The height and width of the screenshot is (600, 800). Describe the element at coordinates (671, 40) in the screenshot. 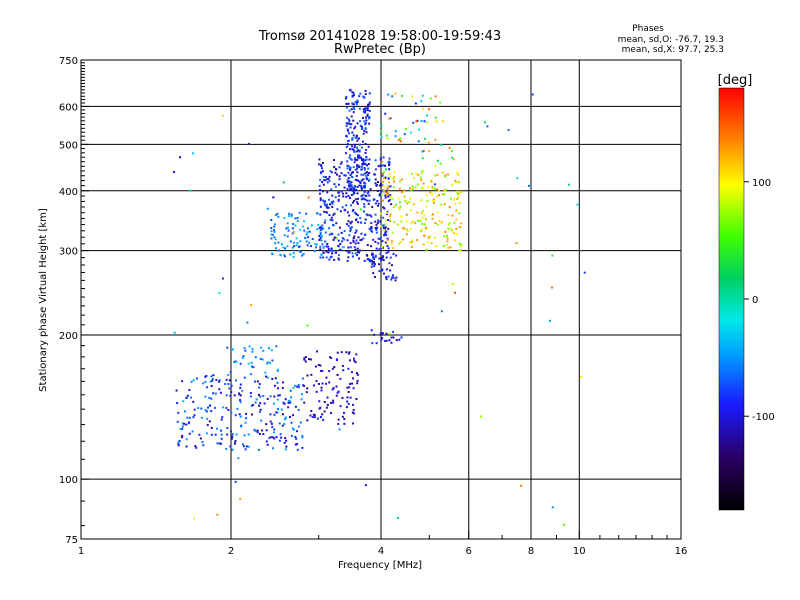

I see `phases-mean-o: mean, sd,O: -76.7, 19.3` at that location.